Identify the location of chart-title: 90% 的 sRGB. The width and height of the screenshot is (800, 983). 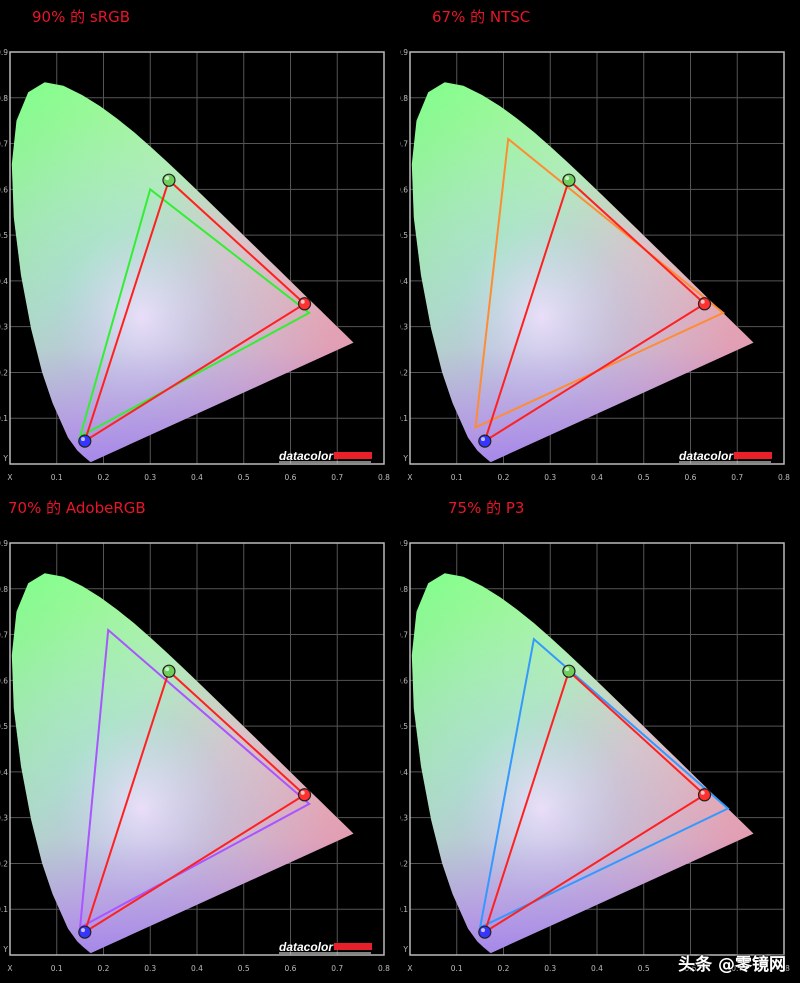
(81, 17).